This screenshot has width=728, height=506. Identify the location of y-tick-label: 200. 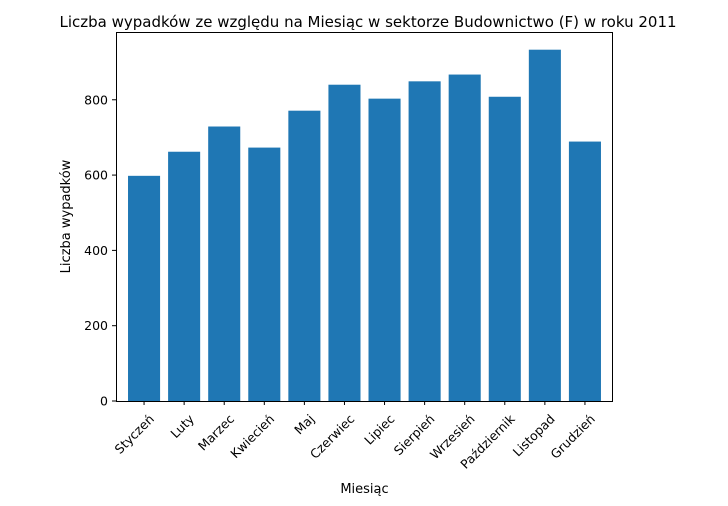
(96, 325).